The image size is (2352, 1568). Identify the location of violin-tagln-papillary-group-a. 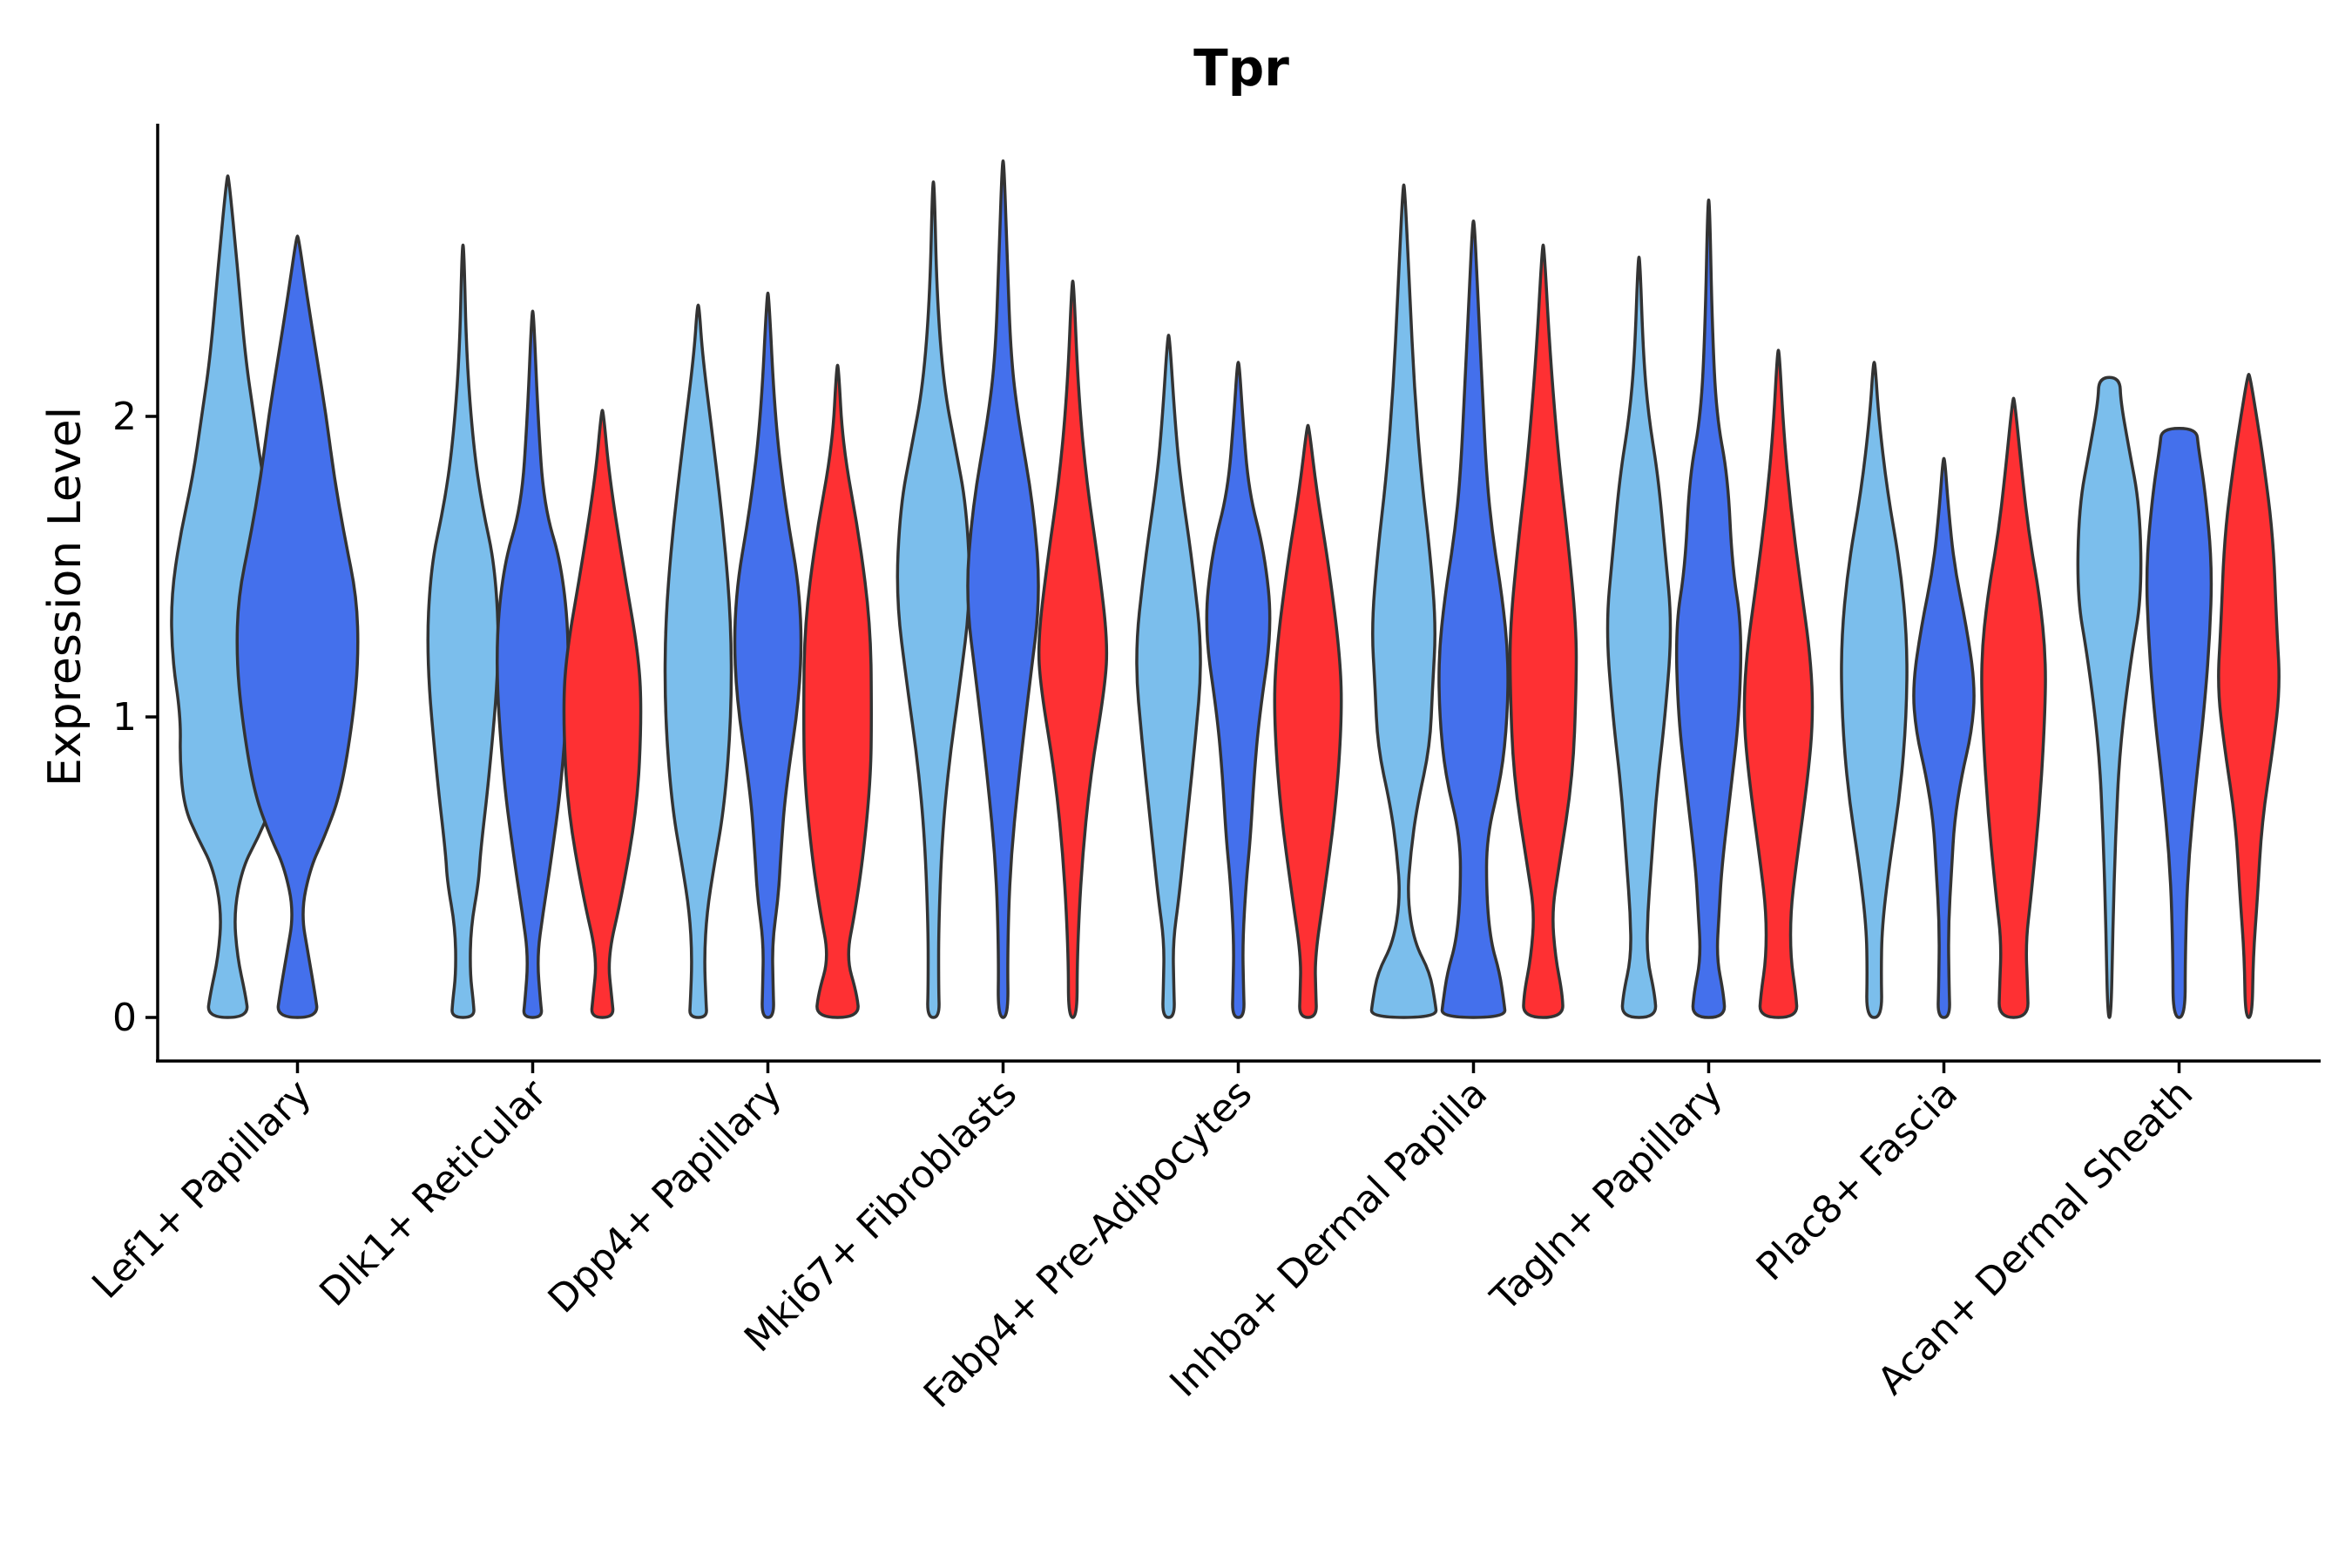
(1639, 637).